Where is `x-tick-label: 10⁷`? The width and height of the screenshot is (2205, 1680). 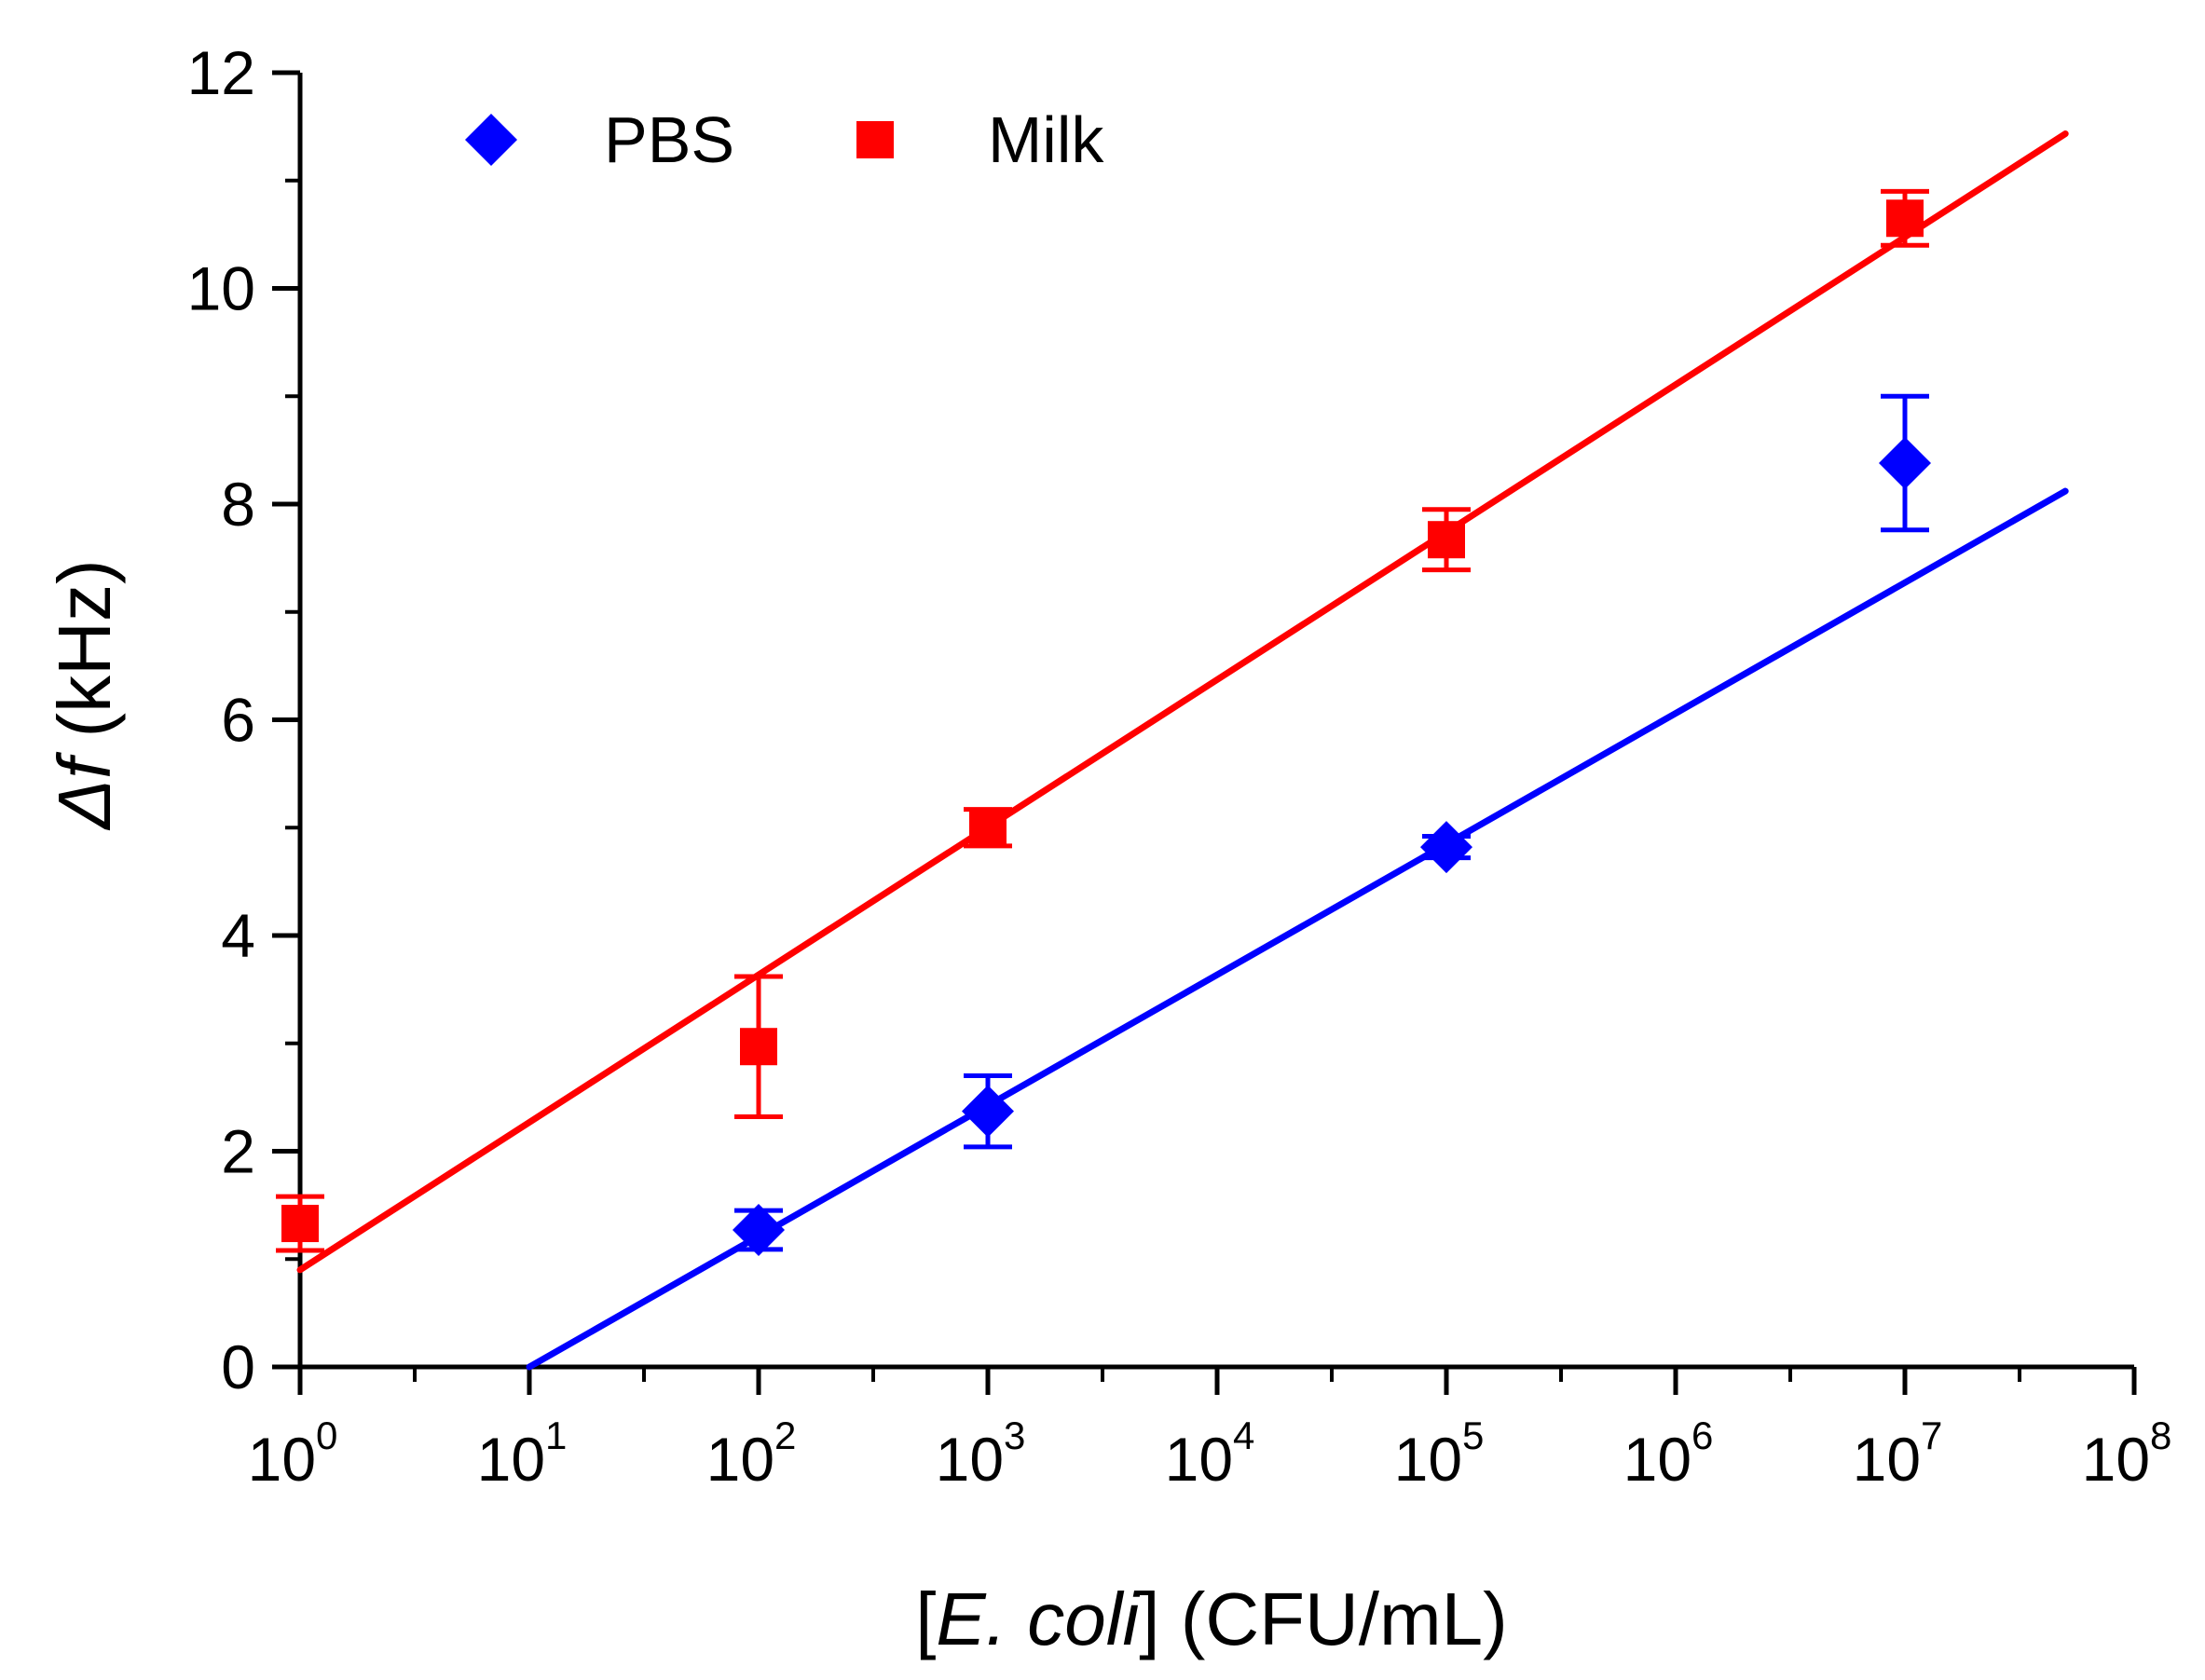
x-tick-label: 10⁷ is located at coordinates (1898, 1454).